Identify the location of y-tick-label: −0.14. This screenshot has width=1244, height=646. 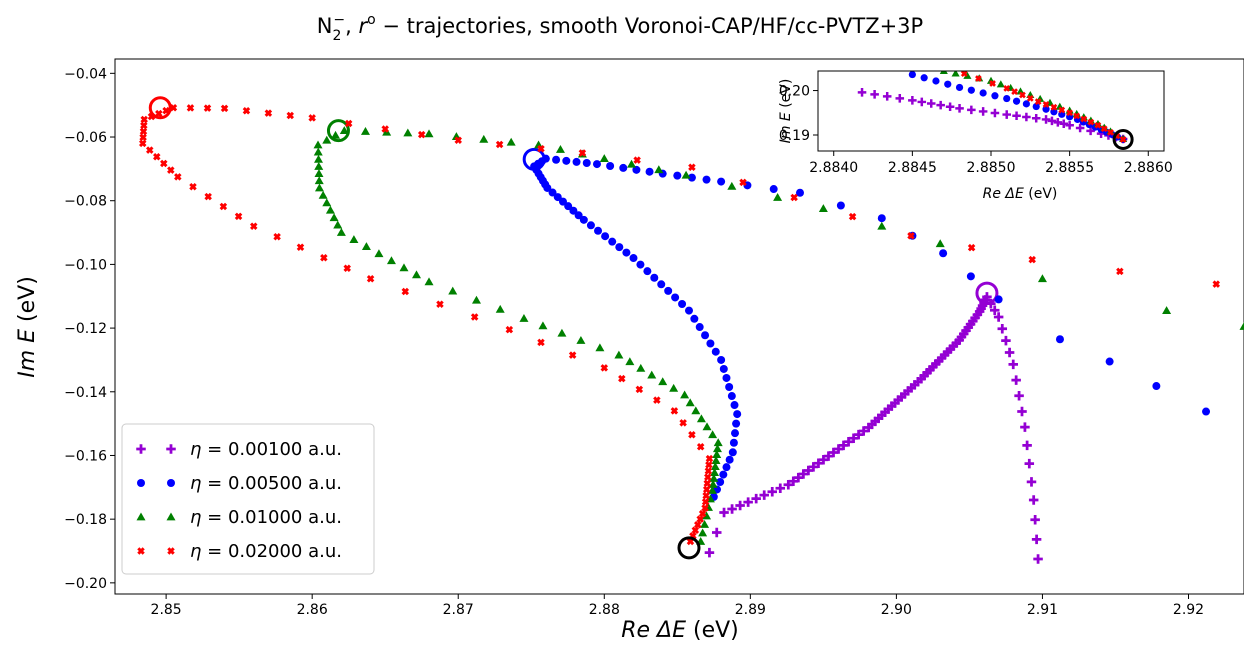
(85, 393).